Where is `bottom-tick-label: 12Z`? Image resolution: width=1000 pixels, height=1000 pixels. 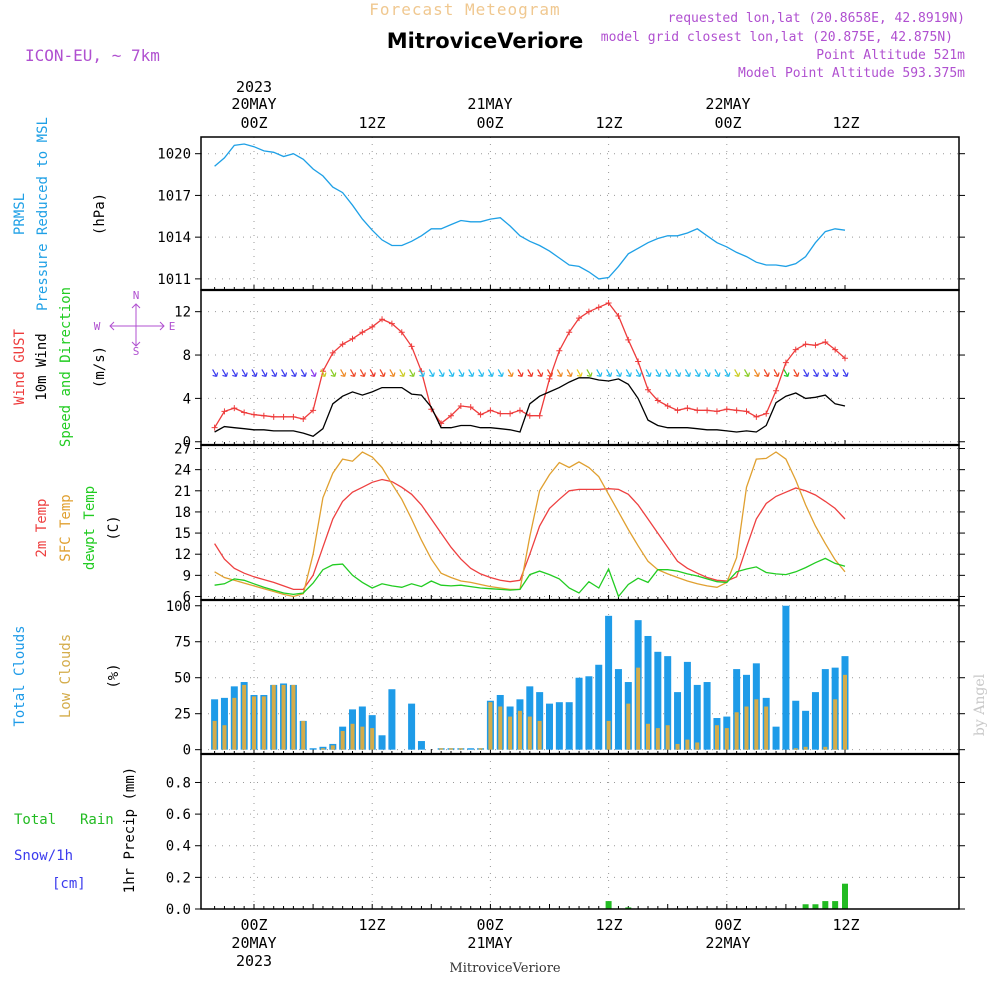 bottom-tick-label: 12Z is located at coordinates (371, 925).